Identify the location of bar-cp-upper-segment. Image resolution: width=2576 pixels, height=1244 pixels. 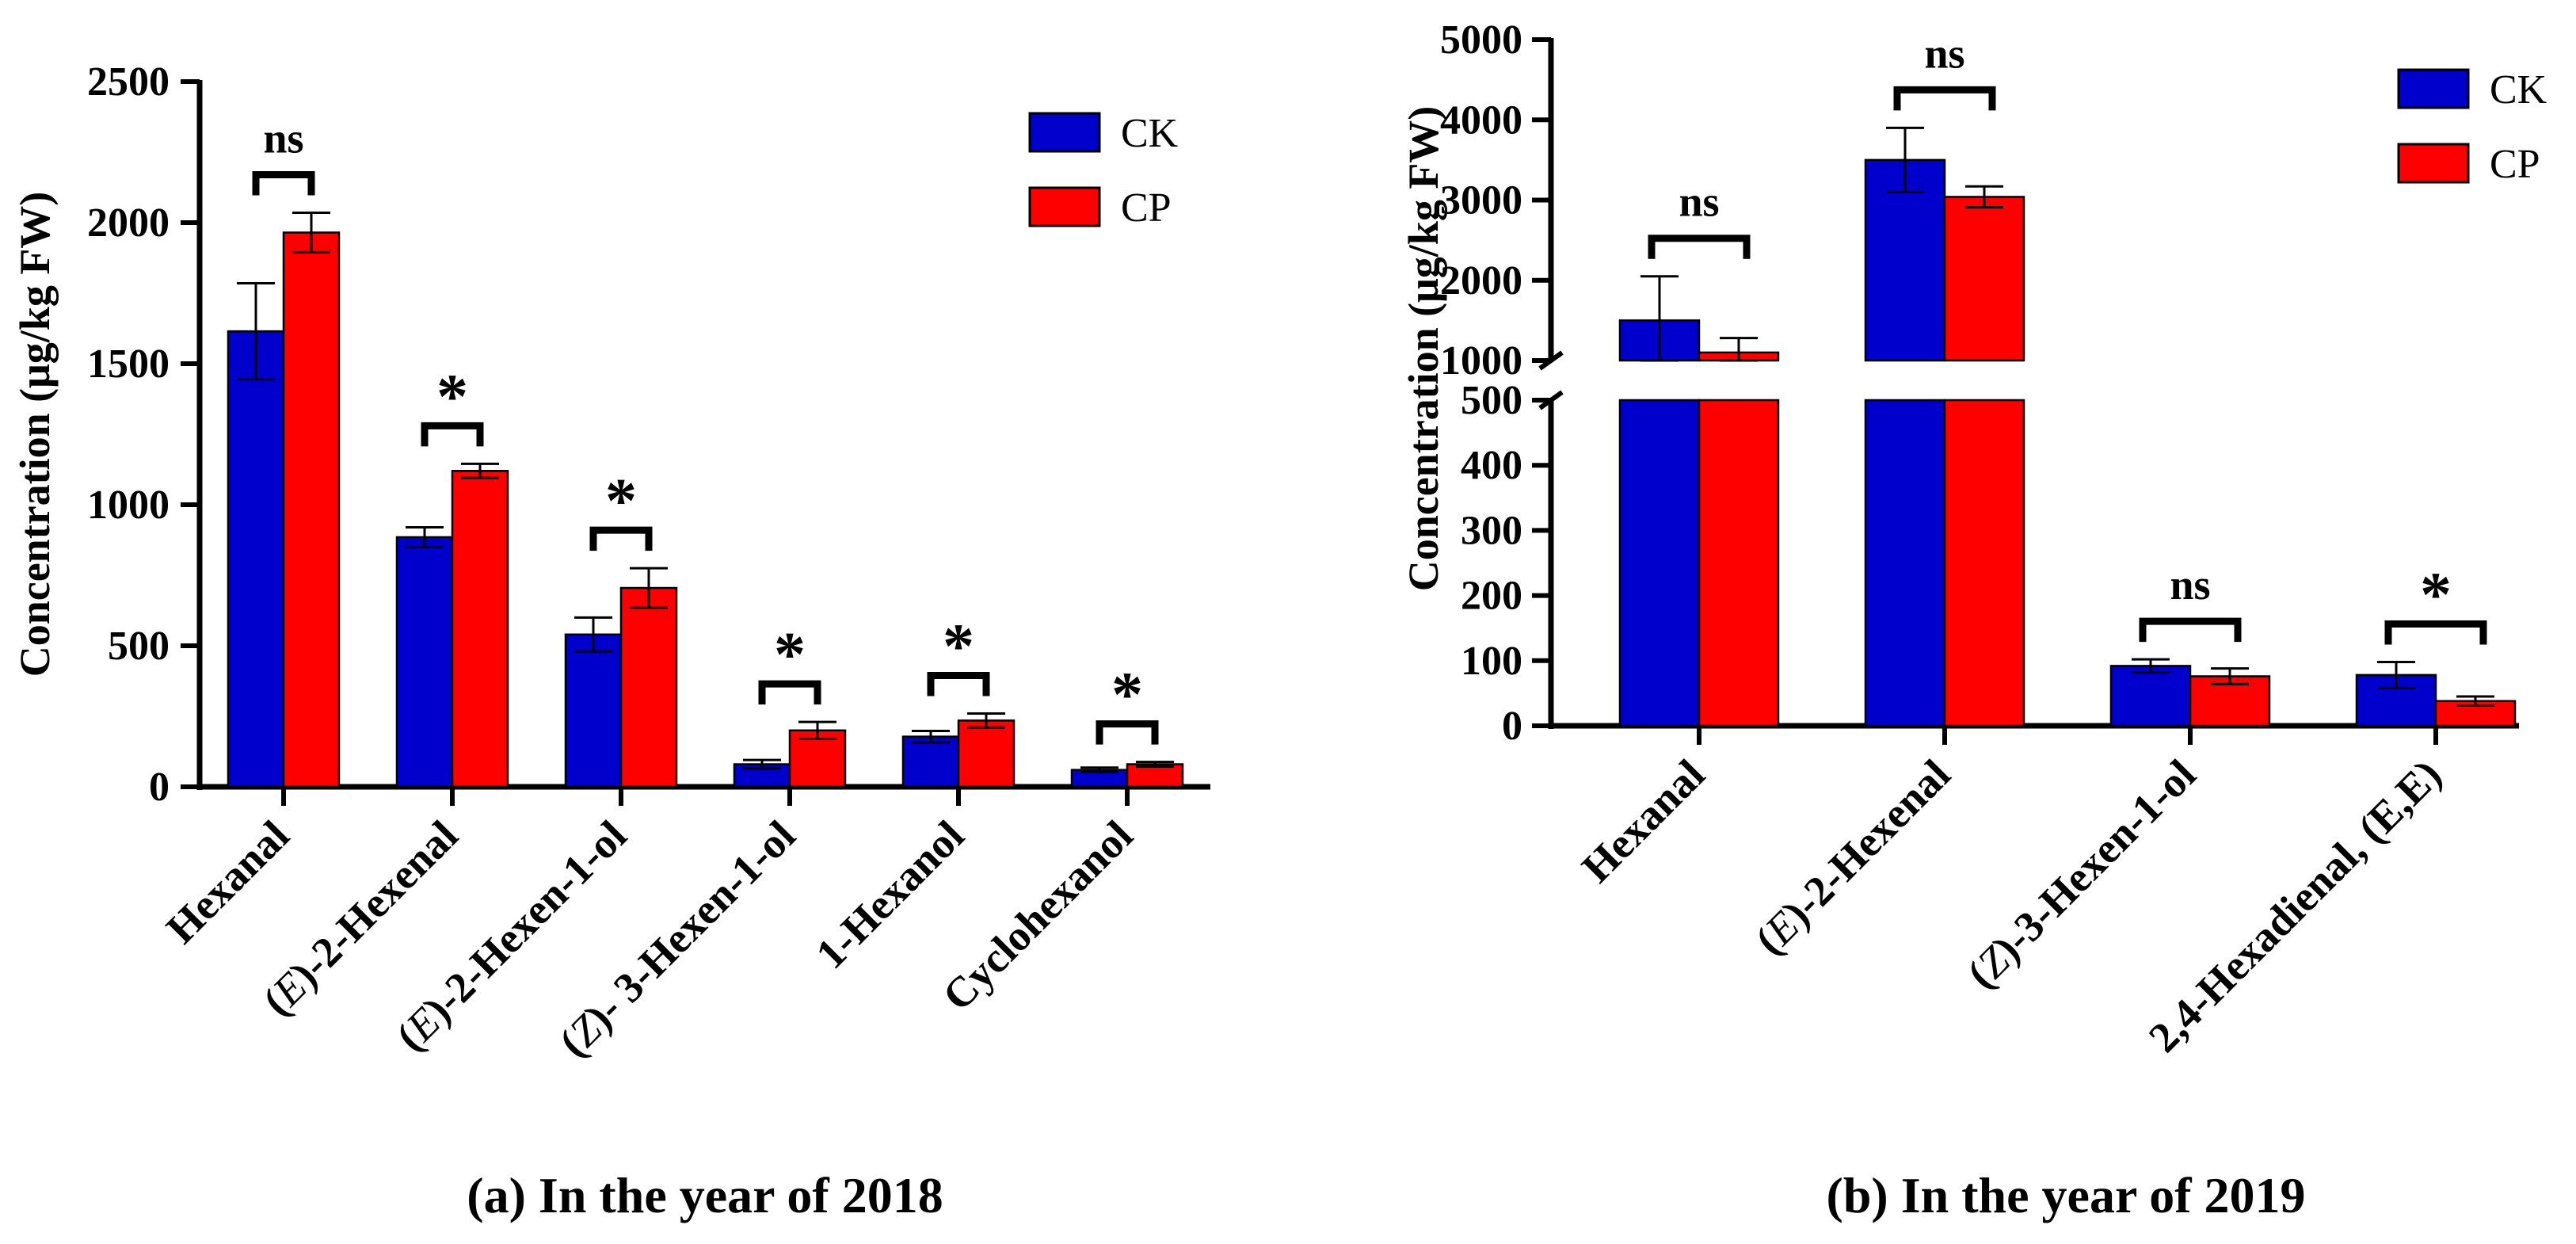
(1984, 279).